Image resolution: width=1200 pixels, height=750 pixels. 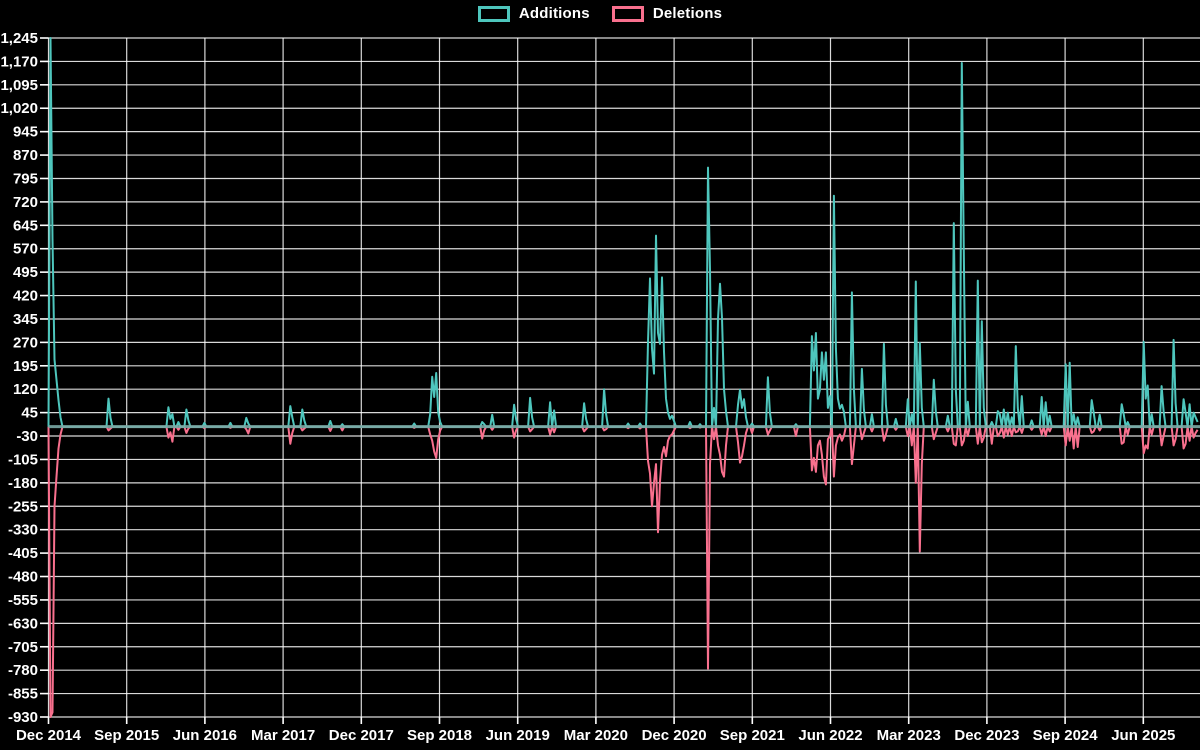 I want to click on y-tick-label: 1,245, so click(x=19, y=38).